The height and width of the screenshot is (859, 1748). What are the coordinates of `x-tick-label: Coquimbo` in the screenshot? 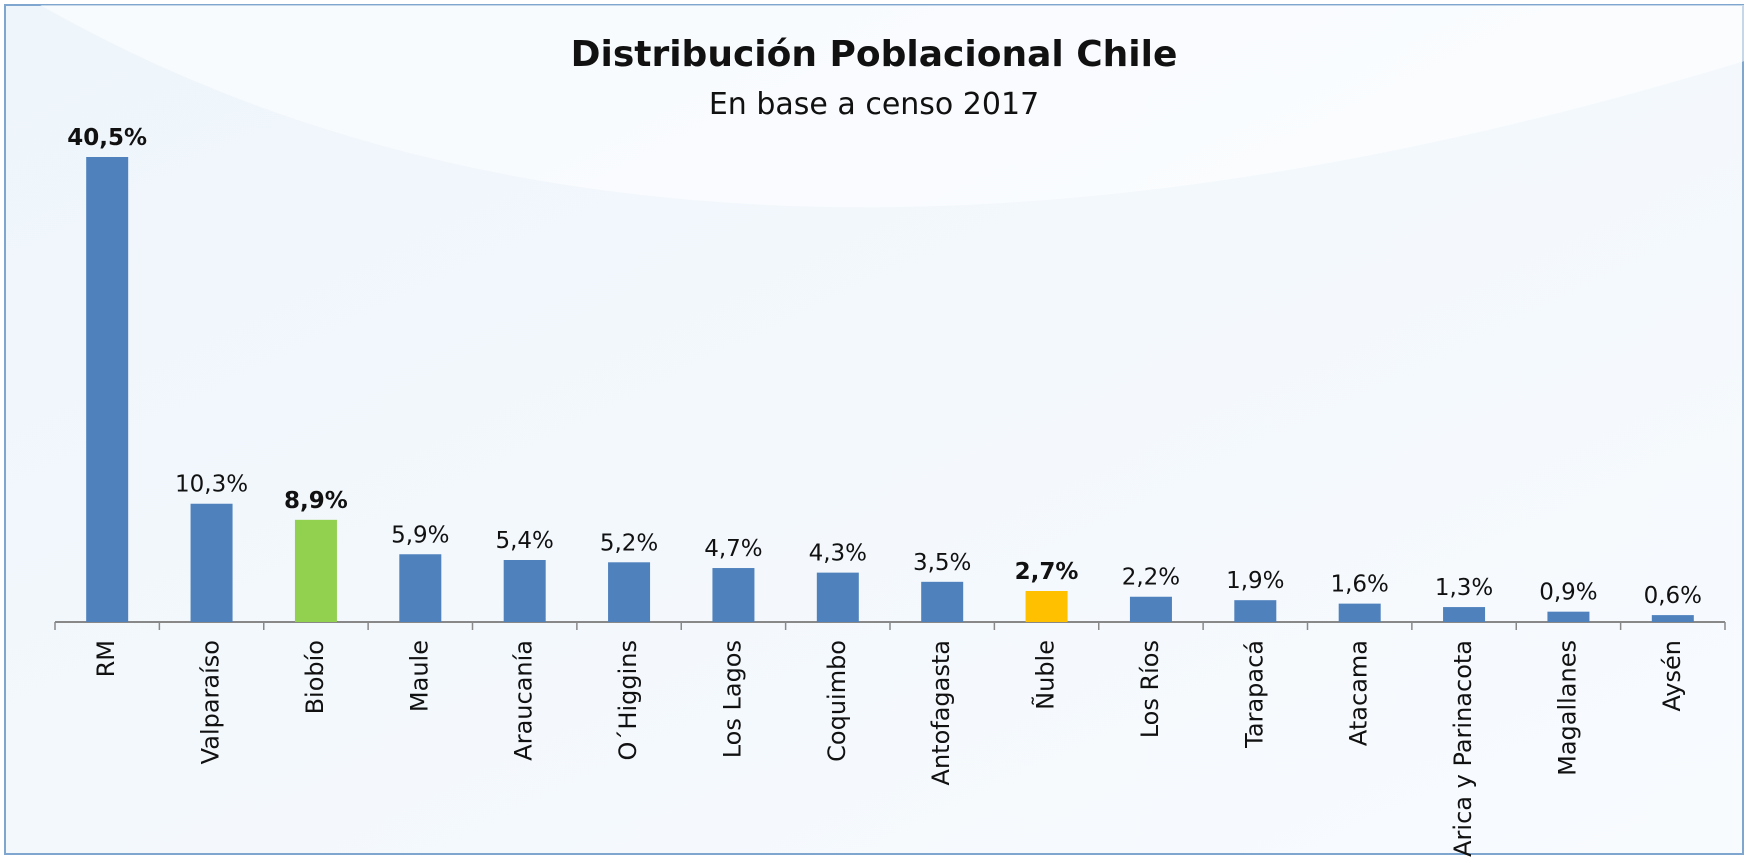 It's located at (837, 701).